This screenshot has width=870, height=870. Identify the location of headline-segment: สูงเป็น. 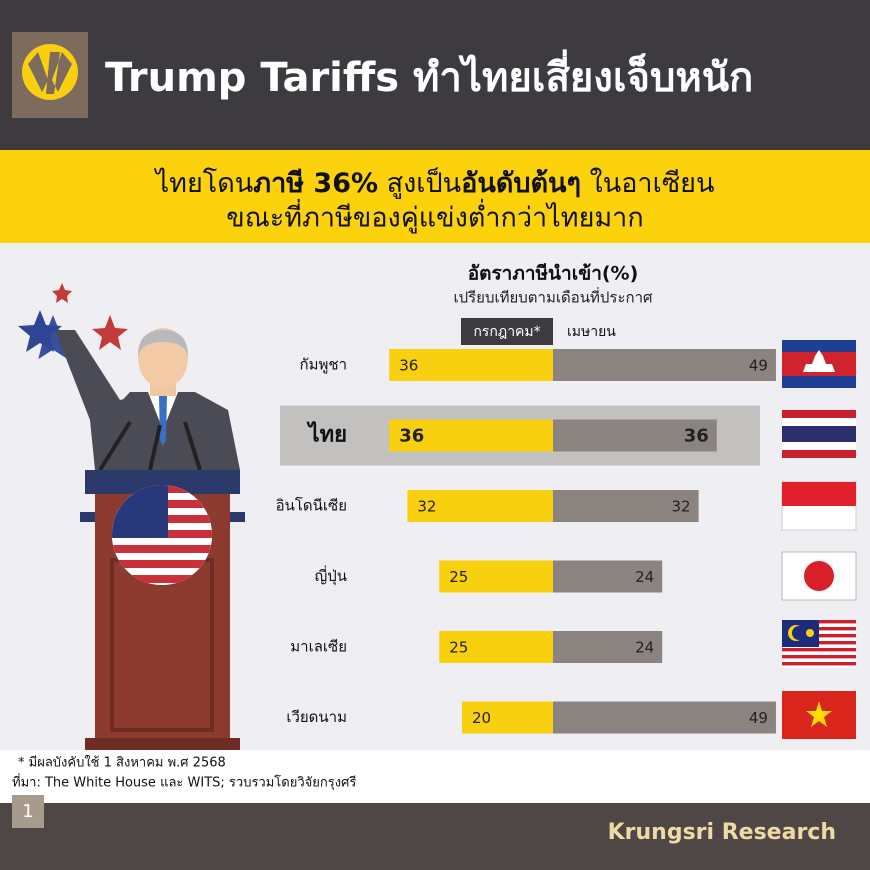
(419, 182).